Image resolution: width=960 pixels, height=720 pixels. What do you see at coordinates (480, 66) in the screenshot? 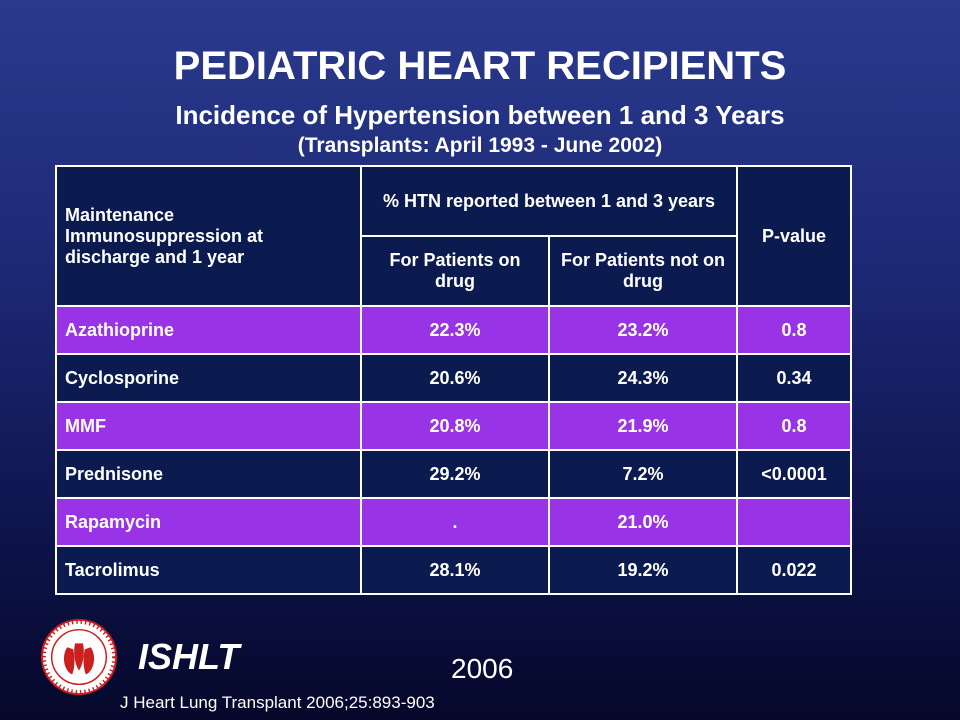
I see `page-title: PEDIATRIC HEART RECIPIENTS` at bounding box center [480, 66].